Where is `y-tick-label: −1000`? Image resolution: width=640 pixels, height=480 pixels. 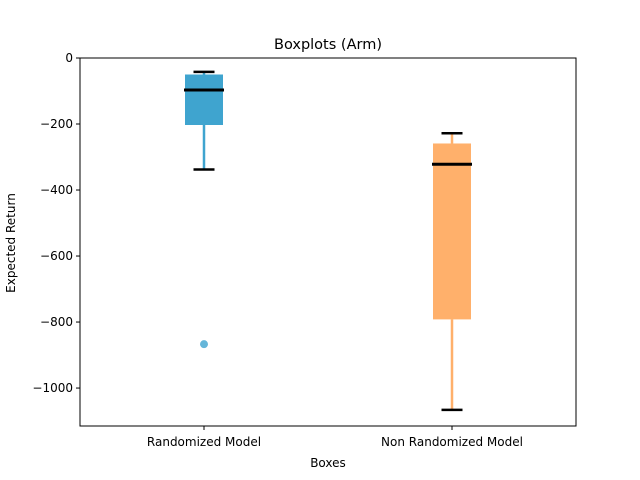 y-tick-label: −1000 is located at coordinates (52, 388).